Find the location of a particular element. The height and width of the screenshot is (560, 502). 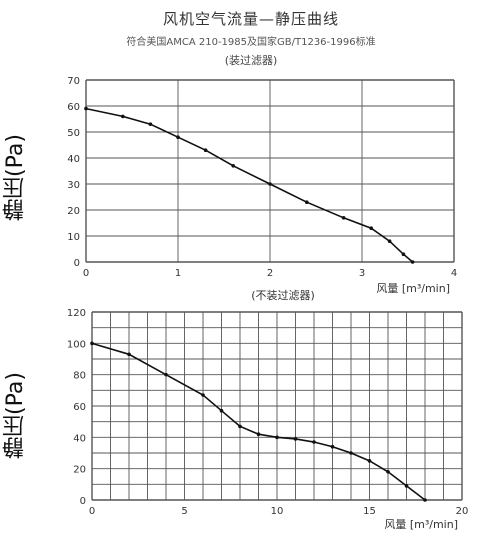

y-tick-label: 10 is located at coordinates (73, 237).